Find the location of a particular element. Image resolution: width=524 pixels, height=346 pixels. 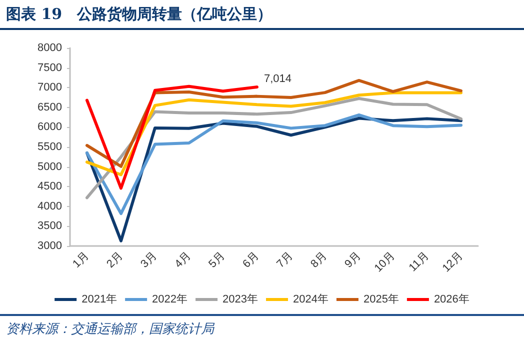

legend-label: 2022年 is located at coordinates (170, 300).